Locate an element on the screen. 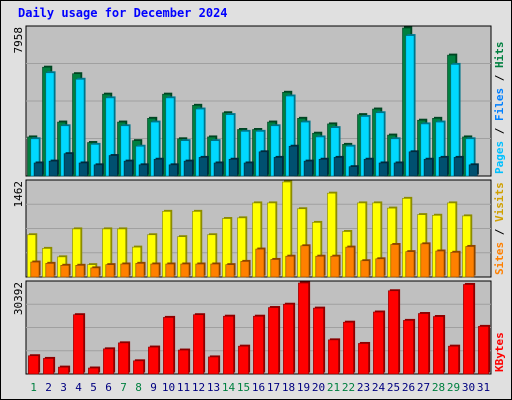  day-label-3: 3 is located at coordinates (63, 387).